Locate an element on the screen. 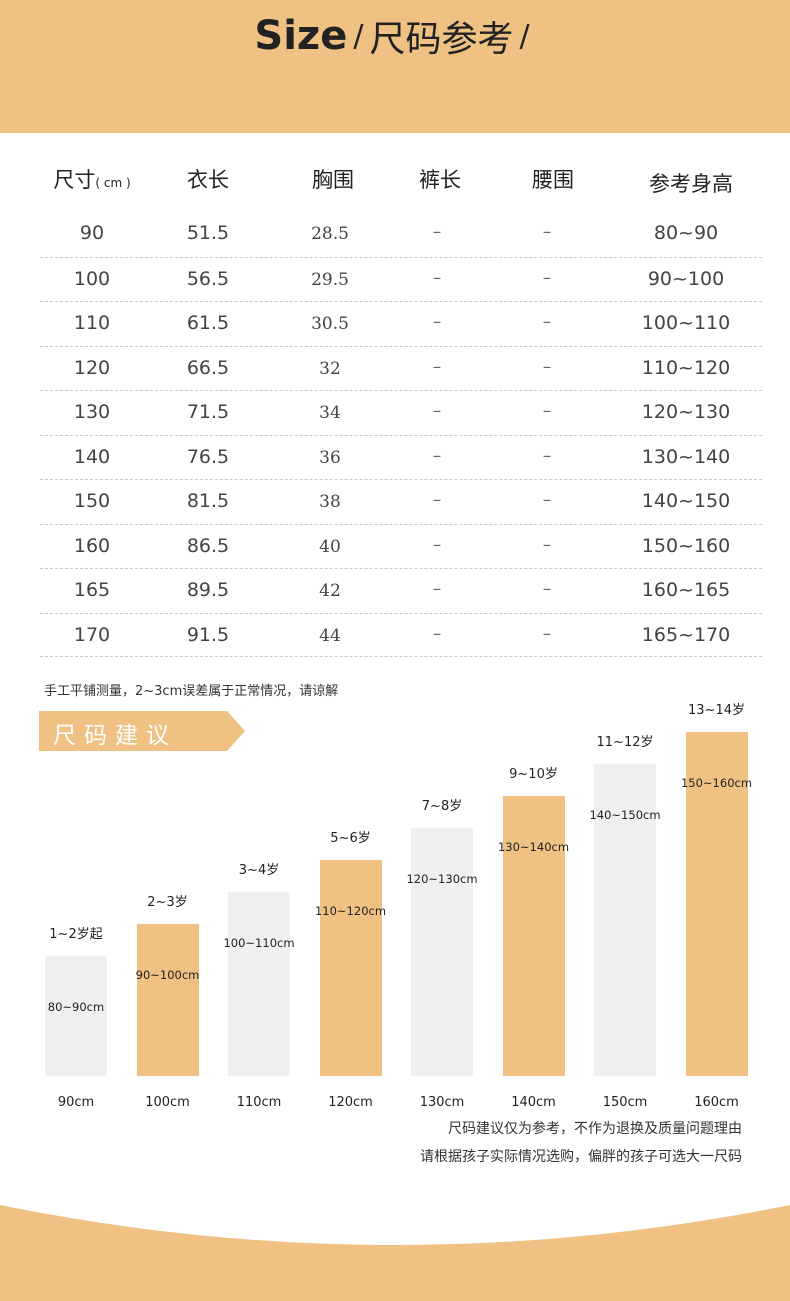 This screenshot has height=1301, width=790. bar-range-label: 80~90cm is located at coordinates (76, 1007).